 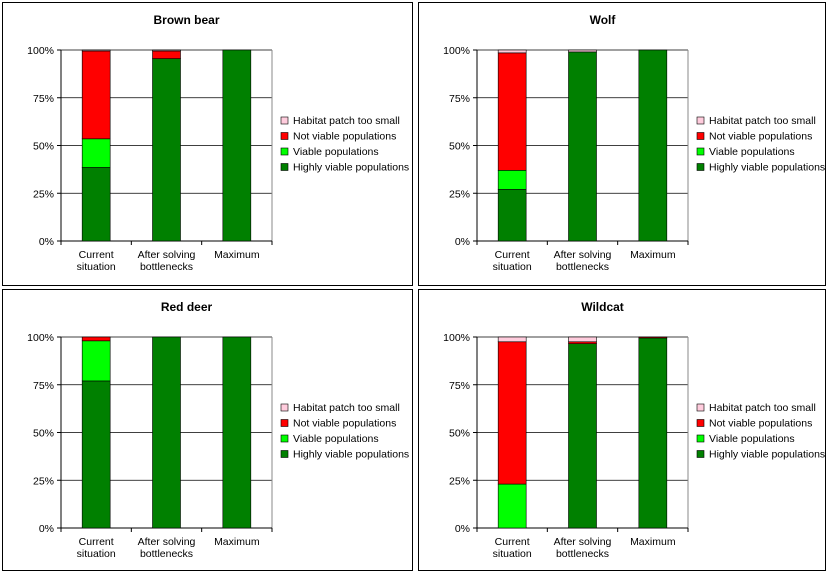 What do you see at coordinates (186, 20) in the screenshot?
I see `chart-title: Brown bear` at bounding box center [186, 20].